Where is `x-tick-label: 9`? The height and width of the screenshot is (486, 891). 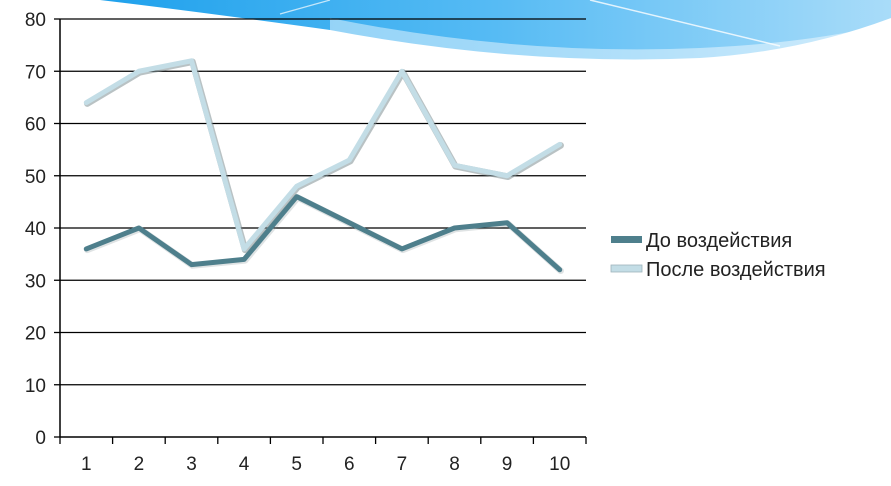 x-tick-label: 9 is located at coordinates (507, 464).